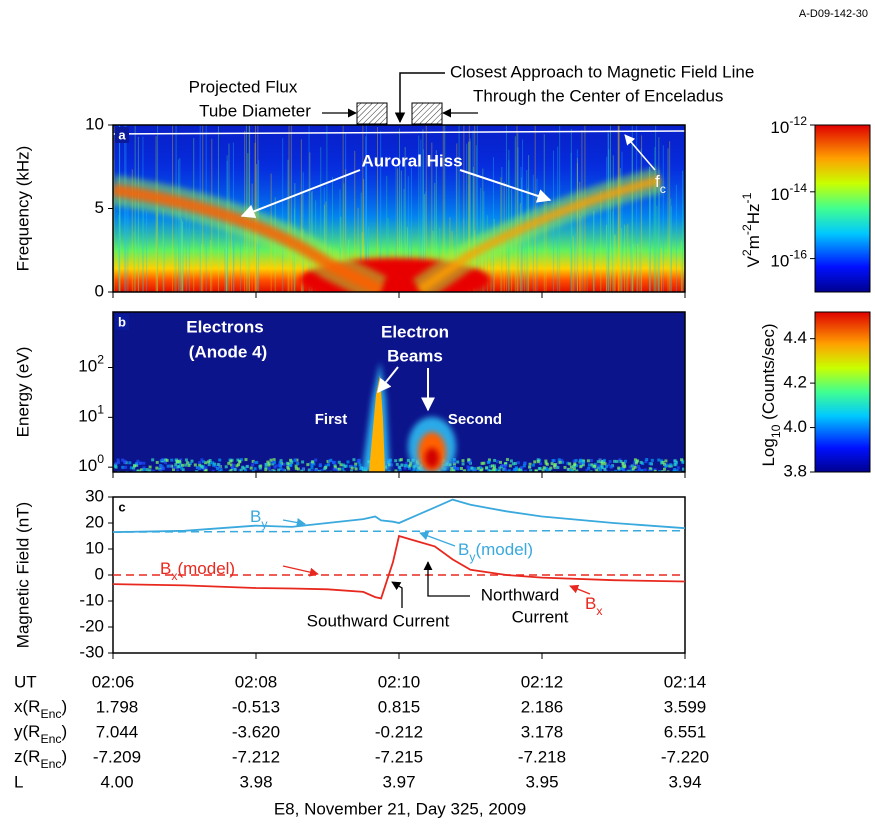 The width and height of the screenshot is (875, 827). Describe the element at coordinates (91, 364) in the screenshot. I see `y-tick-label: 10²` at that location.